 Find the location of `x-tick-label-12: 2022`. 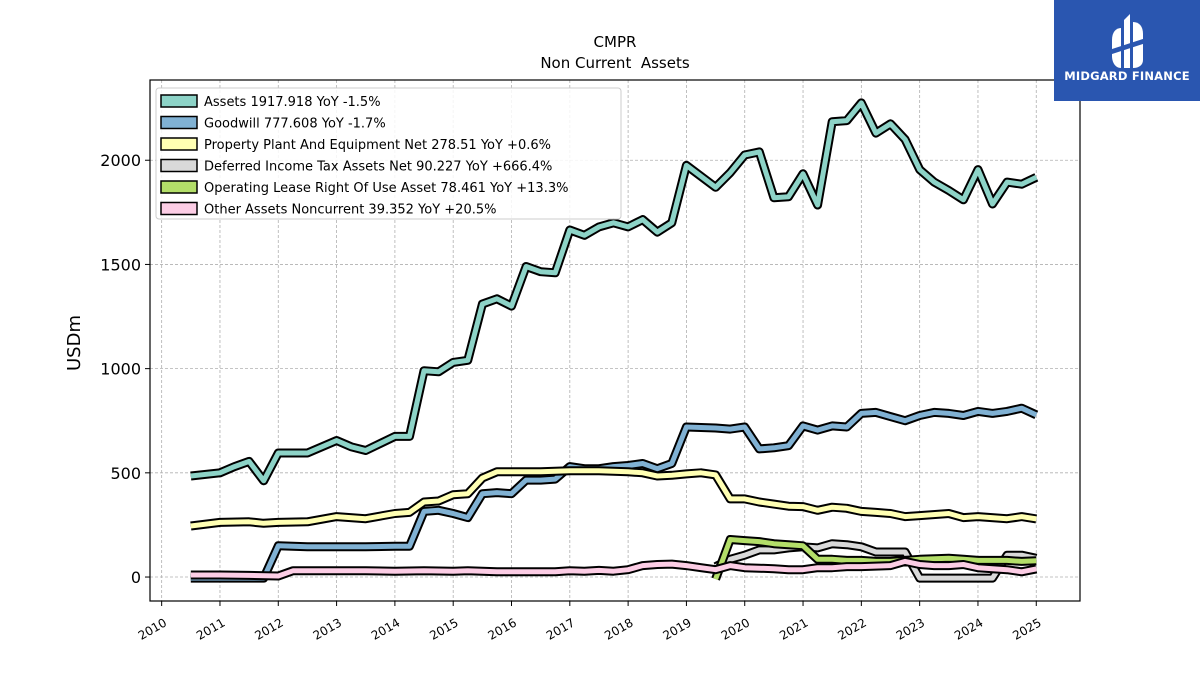

x-tick-label-12: 2022 is located at coordinates (851, 628).